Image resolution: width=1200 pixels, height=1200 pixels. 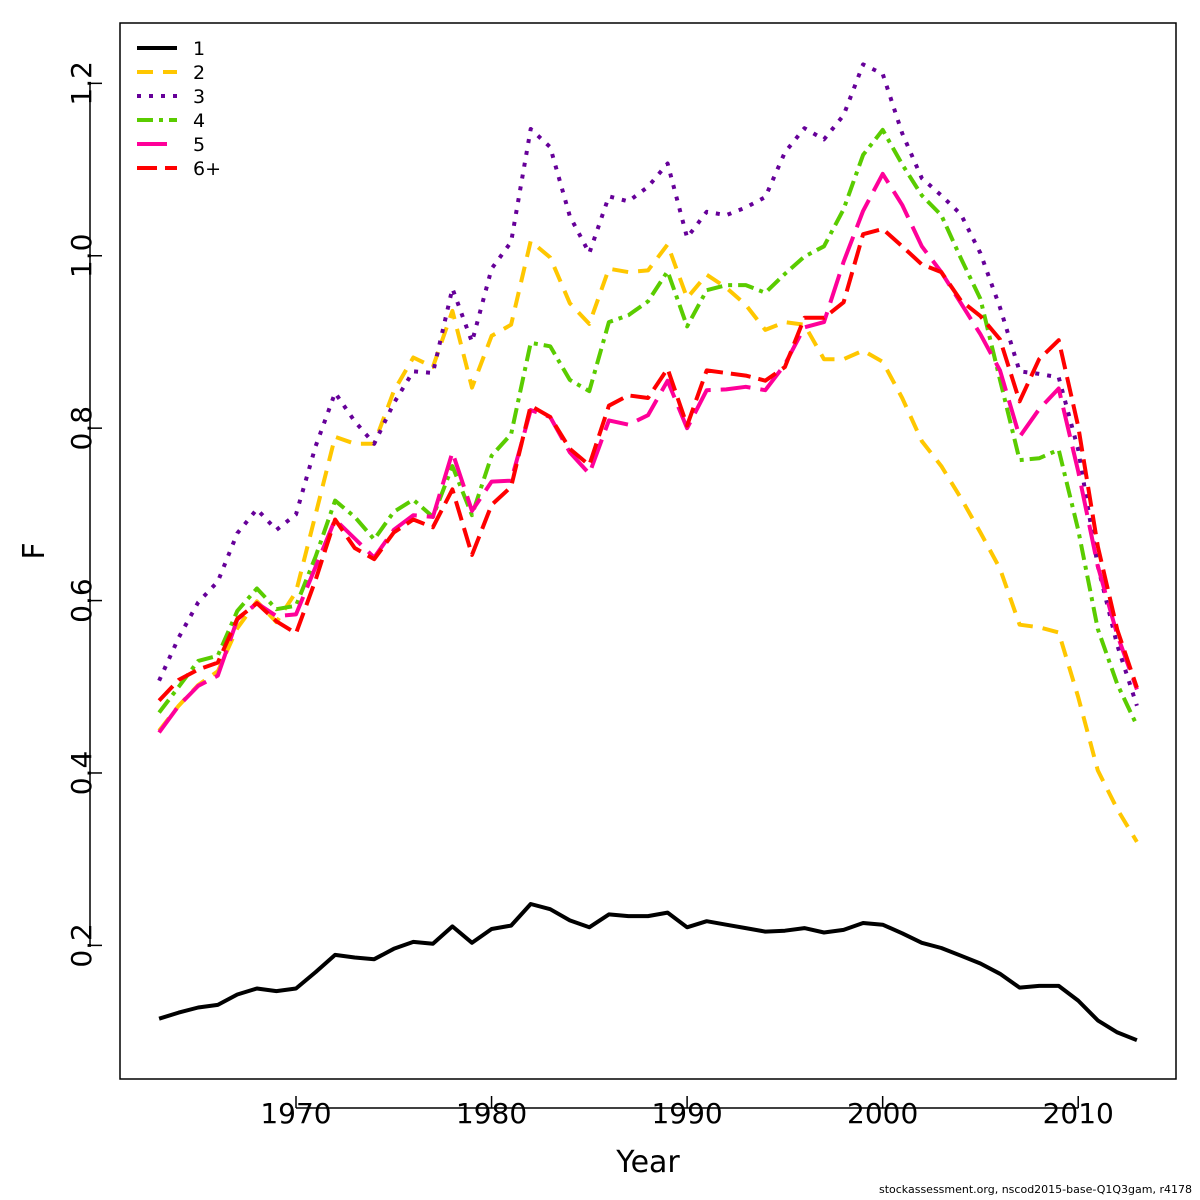 What do you see at coordinates (81, 773) in the screenshot?
I see `y-tick-label: 0.4` at bounding box center [81, 773].